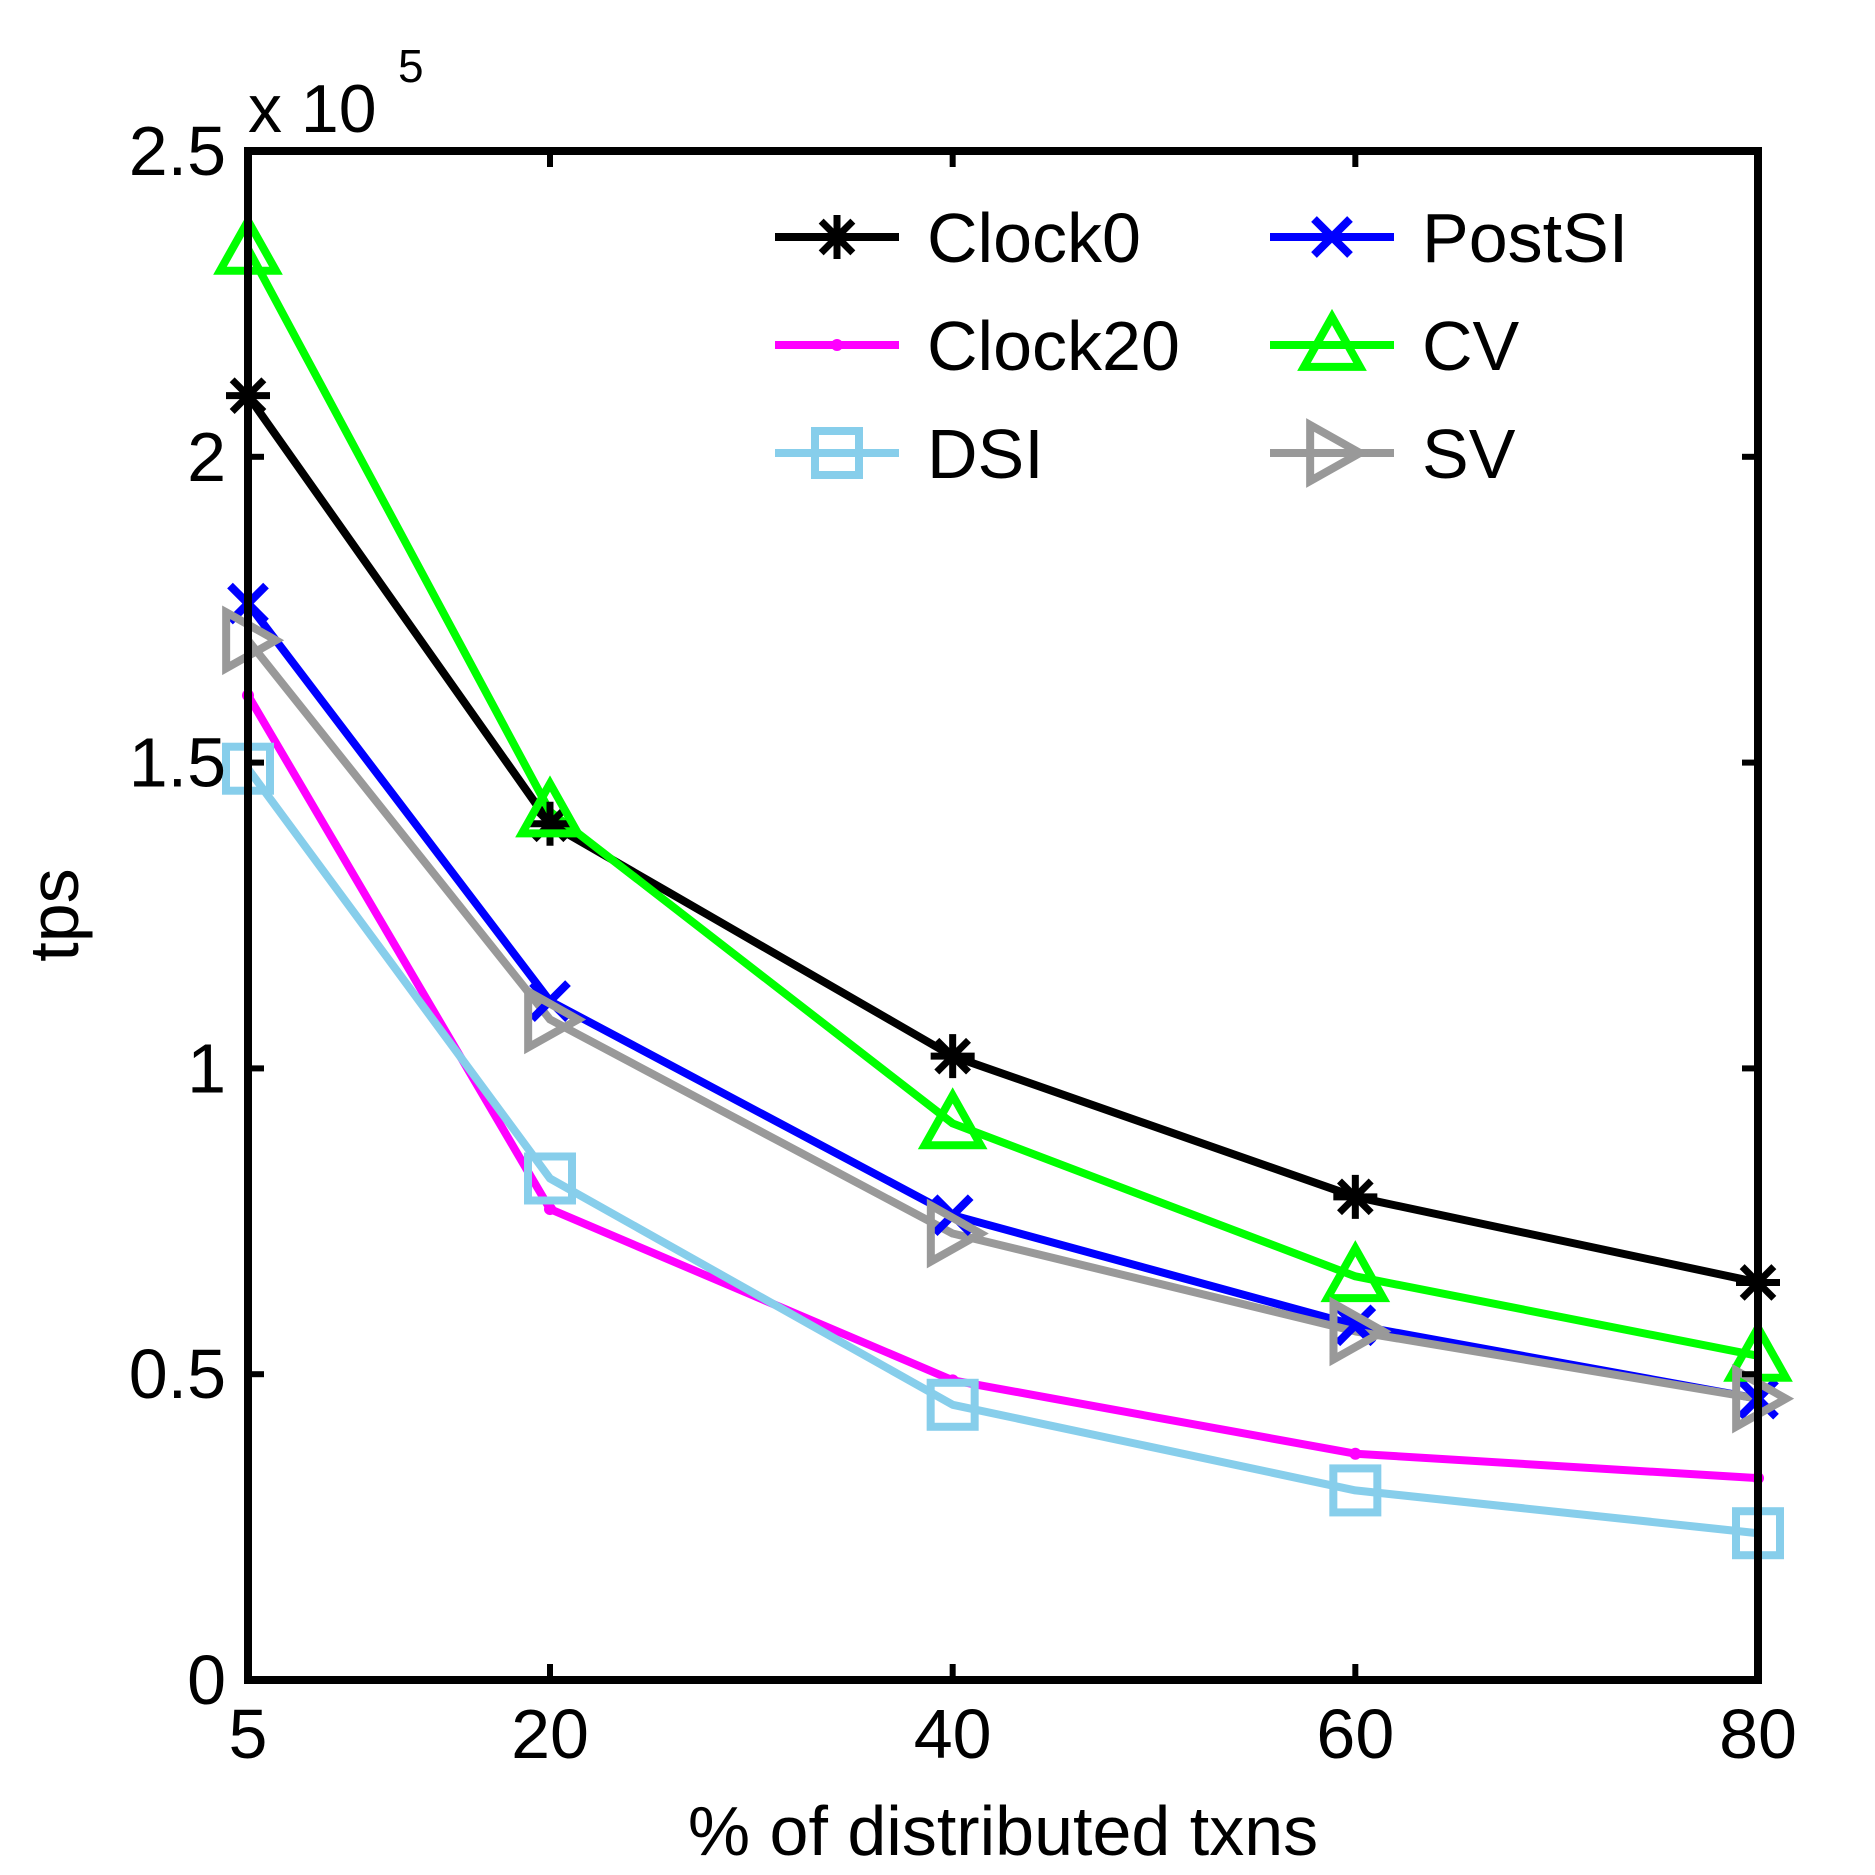 The width and height of the screenshot is (1875, 1875). What do you see at coordinates (1469, 454) in the screenshot?
I see `legend-label: SV` at bounding box center [1469, 454].